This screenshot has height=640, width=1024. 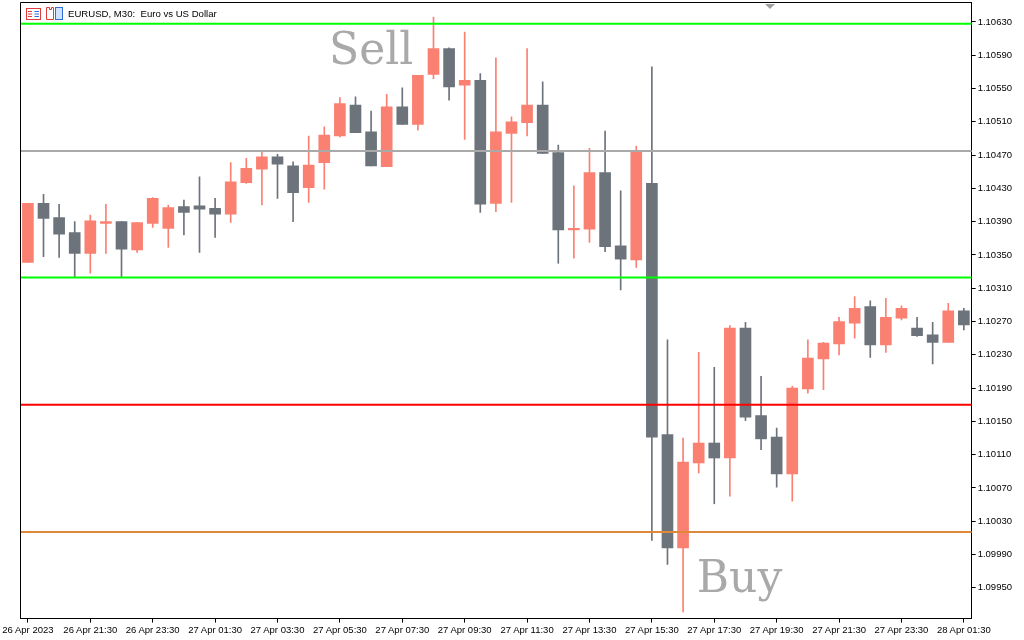 What do you see at coordinates (527, 629) in the screenshot?
I see `x-tick-label: 27 Apr 11:30` at bounding box center [527, 629].